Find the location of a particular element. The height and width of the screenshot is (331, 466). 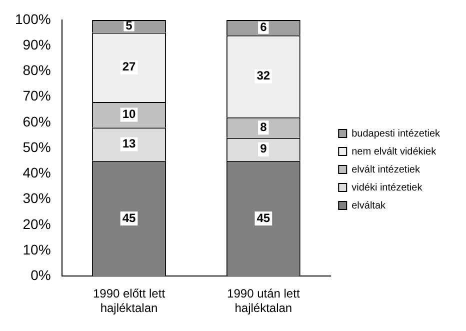

y-tick-label: 10% is located at coordinates (36, 249).